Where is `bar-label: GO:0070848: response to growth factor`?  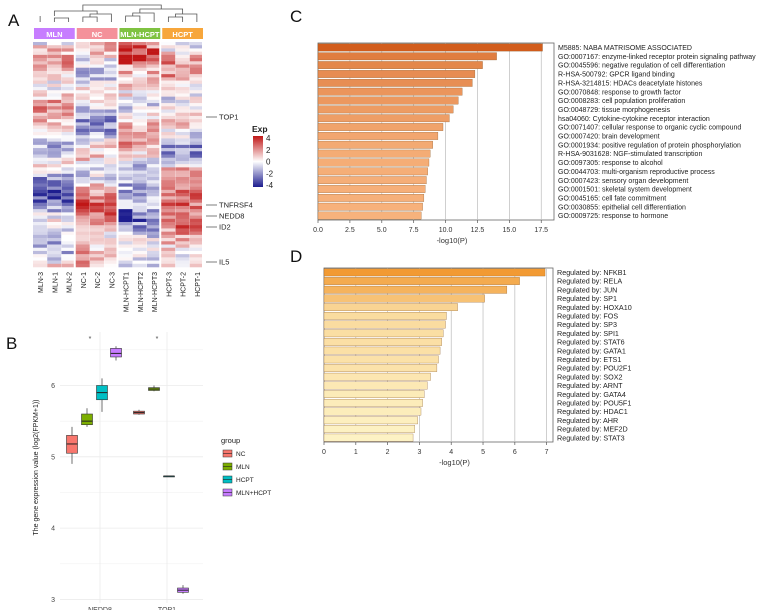
bar-label: GO:0070848: response to growth factor is located at coordinates (620, 92).